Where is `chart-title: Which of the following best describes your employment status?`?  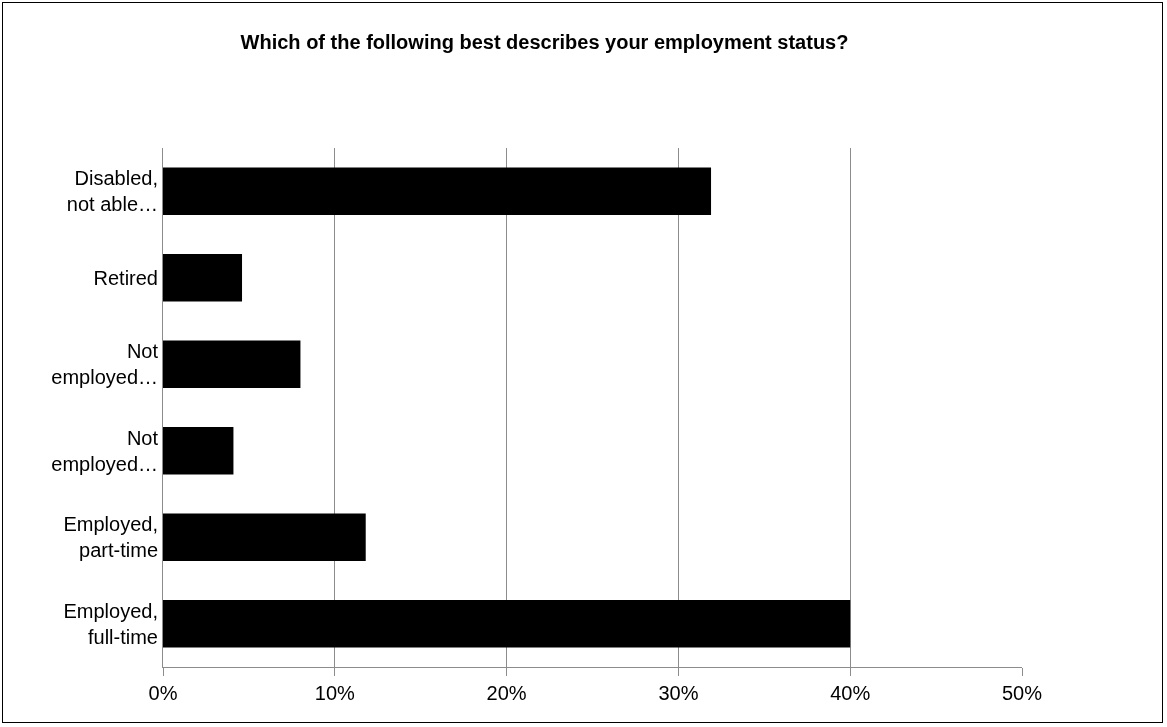
chart-title: Which of the following best describes your employment status? is located at coordinates (544, 42).